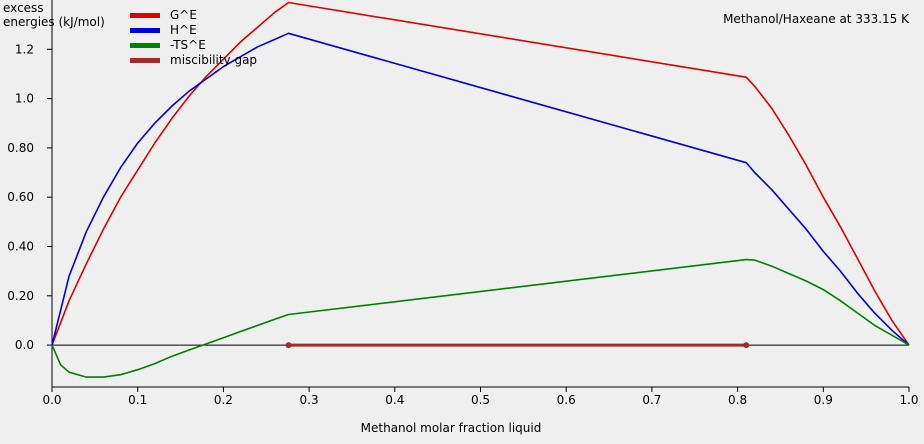  What do you see at coordinates (20, 246) in the screenshot?
I see `y-tick-label: 0.40` at bounding box center [20, 246].